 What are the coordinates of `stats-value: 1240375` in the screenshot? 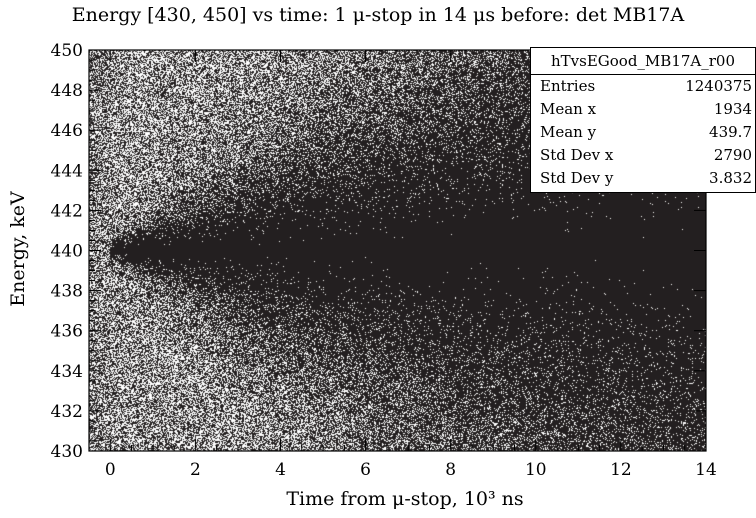 It's located at (718, 86).